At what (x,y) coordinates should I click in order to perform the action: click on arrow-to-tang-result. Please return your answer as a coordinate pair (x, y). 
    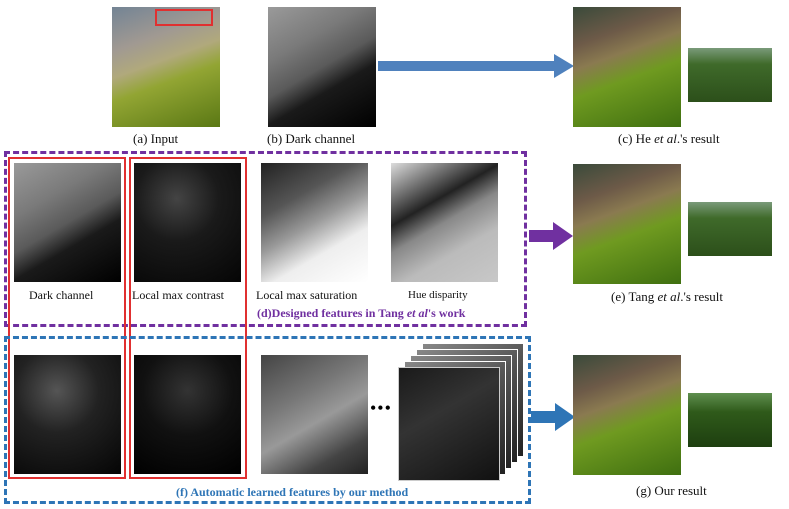
    Looking at the image, I should click on (551, 236).